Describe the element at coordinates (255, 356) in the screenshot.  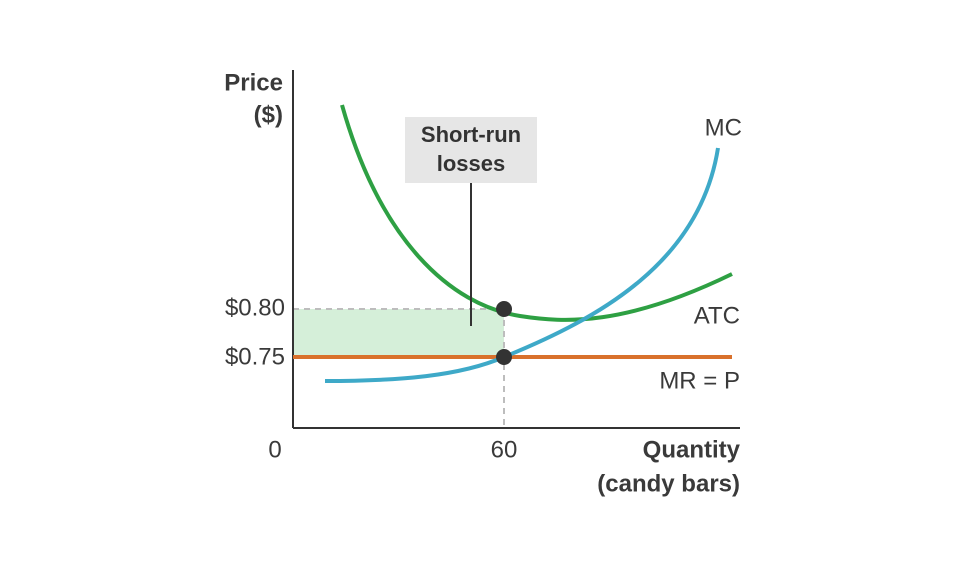
I see `y-tick-label: $0.75` at that location.